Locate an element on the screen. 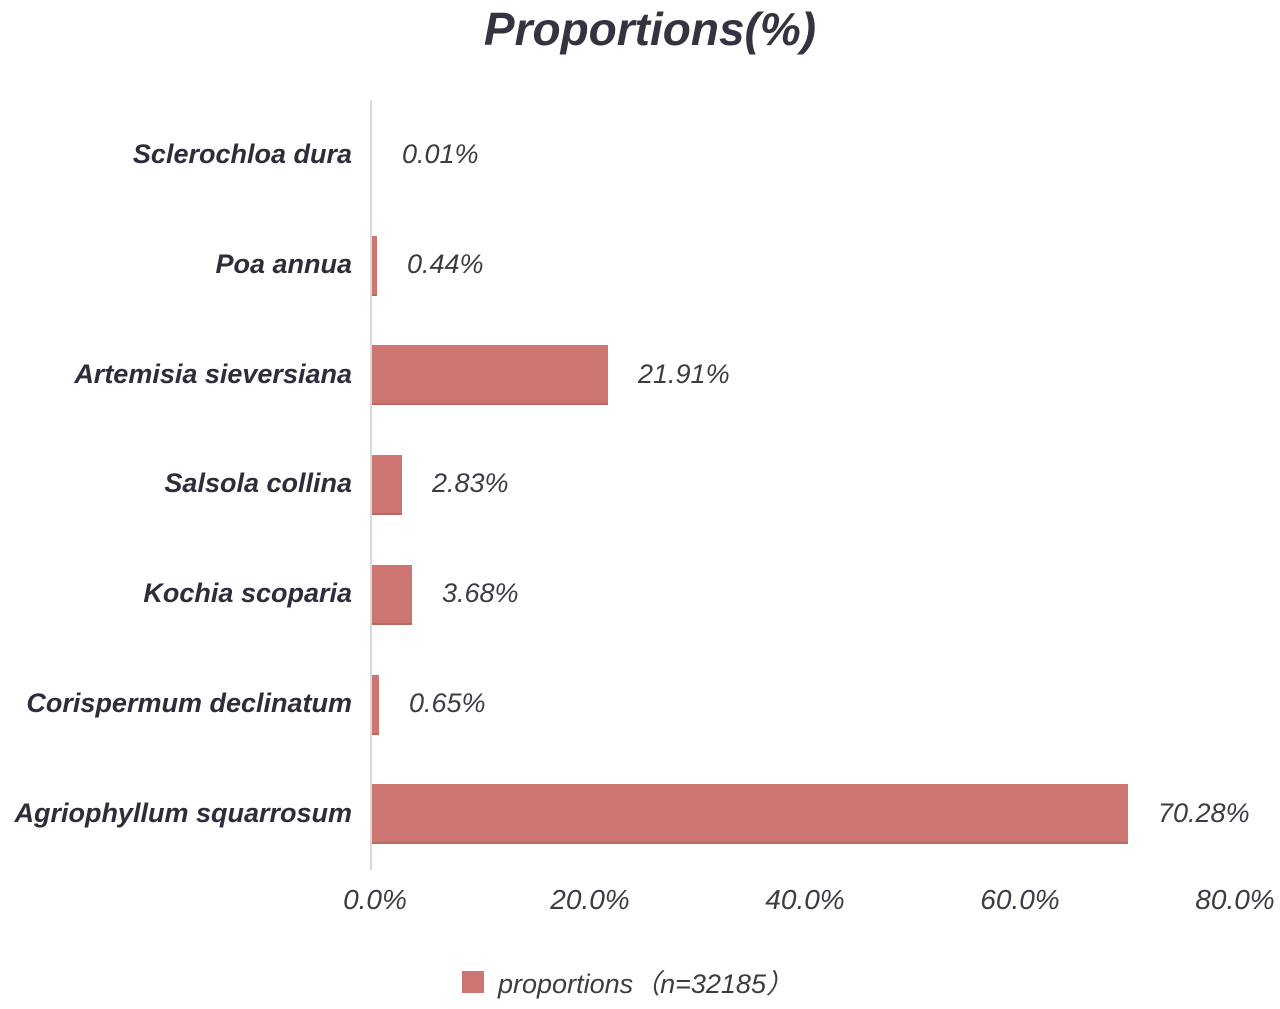  value-label: 70.28% is located at coordinates (1204, 812).